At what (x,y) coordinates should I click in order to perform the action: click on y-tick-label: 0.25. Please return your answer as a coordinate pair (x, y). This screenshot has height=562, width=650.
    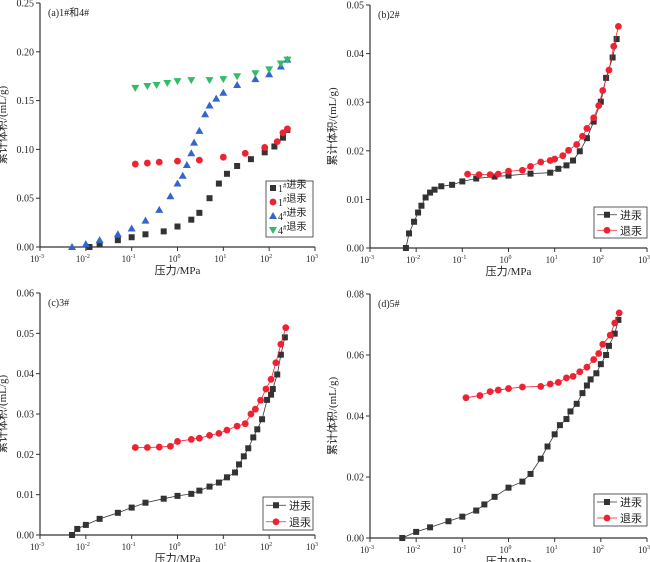
    Looking at the image, I should click on (26, 5).